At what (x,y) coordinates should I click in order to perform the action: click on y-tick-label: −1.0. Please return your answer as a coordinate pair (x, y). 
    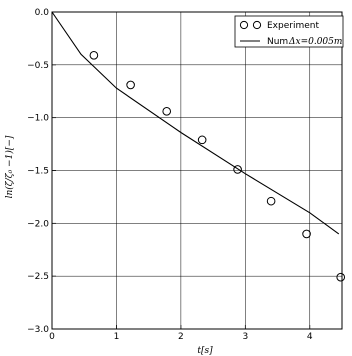
    Looking at the image, I should click on (38, 119).